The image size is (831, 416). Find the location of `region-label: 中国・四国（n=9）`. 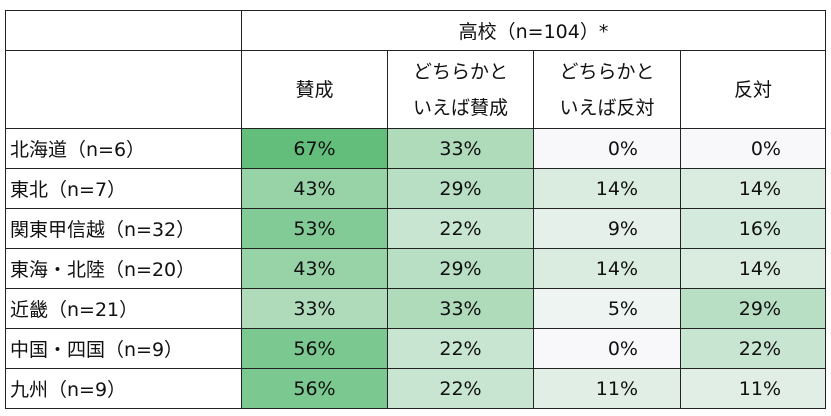

region-label: 中国・四国（n=9） is located at coordinates (123, 348).